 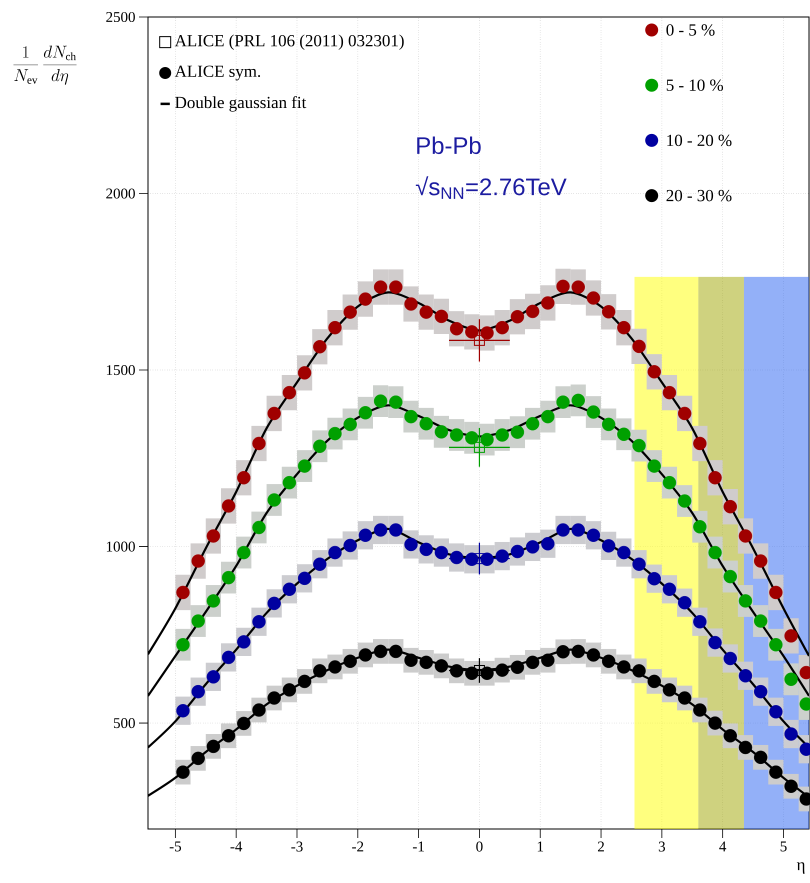 I want to click on annotation: ALICE sym., so click(x=217, y=73).